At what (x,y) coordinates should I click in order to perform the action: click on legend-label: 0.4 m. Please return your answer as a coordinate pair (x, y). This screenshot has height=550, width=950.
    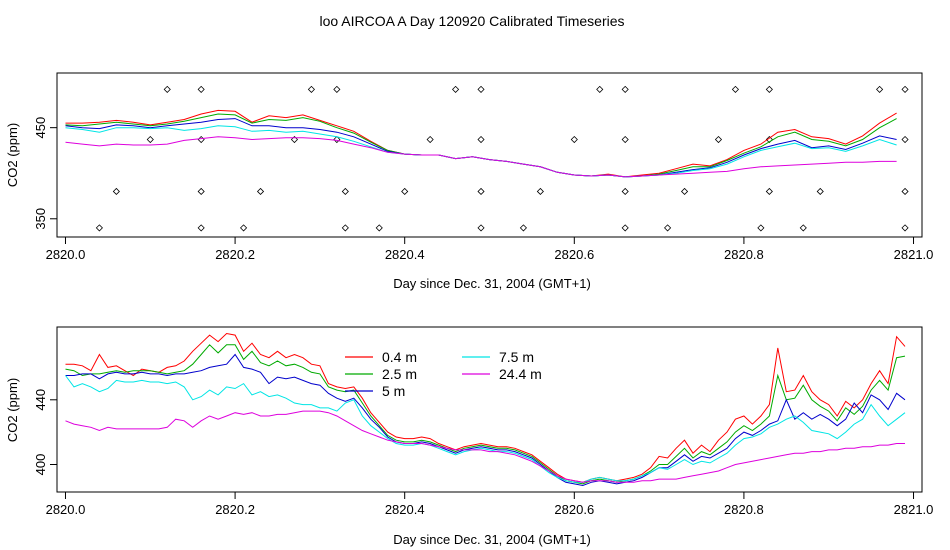
    Looking at the image, I should click on (399, 357).